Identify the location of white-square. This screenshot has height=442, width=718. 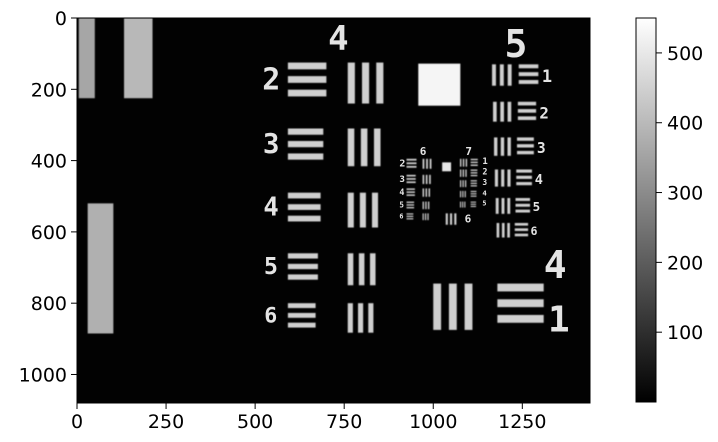
(439, 84).